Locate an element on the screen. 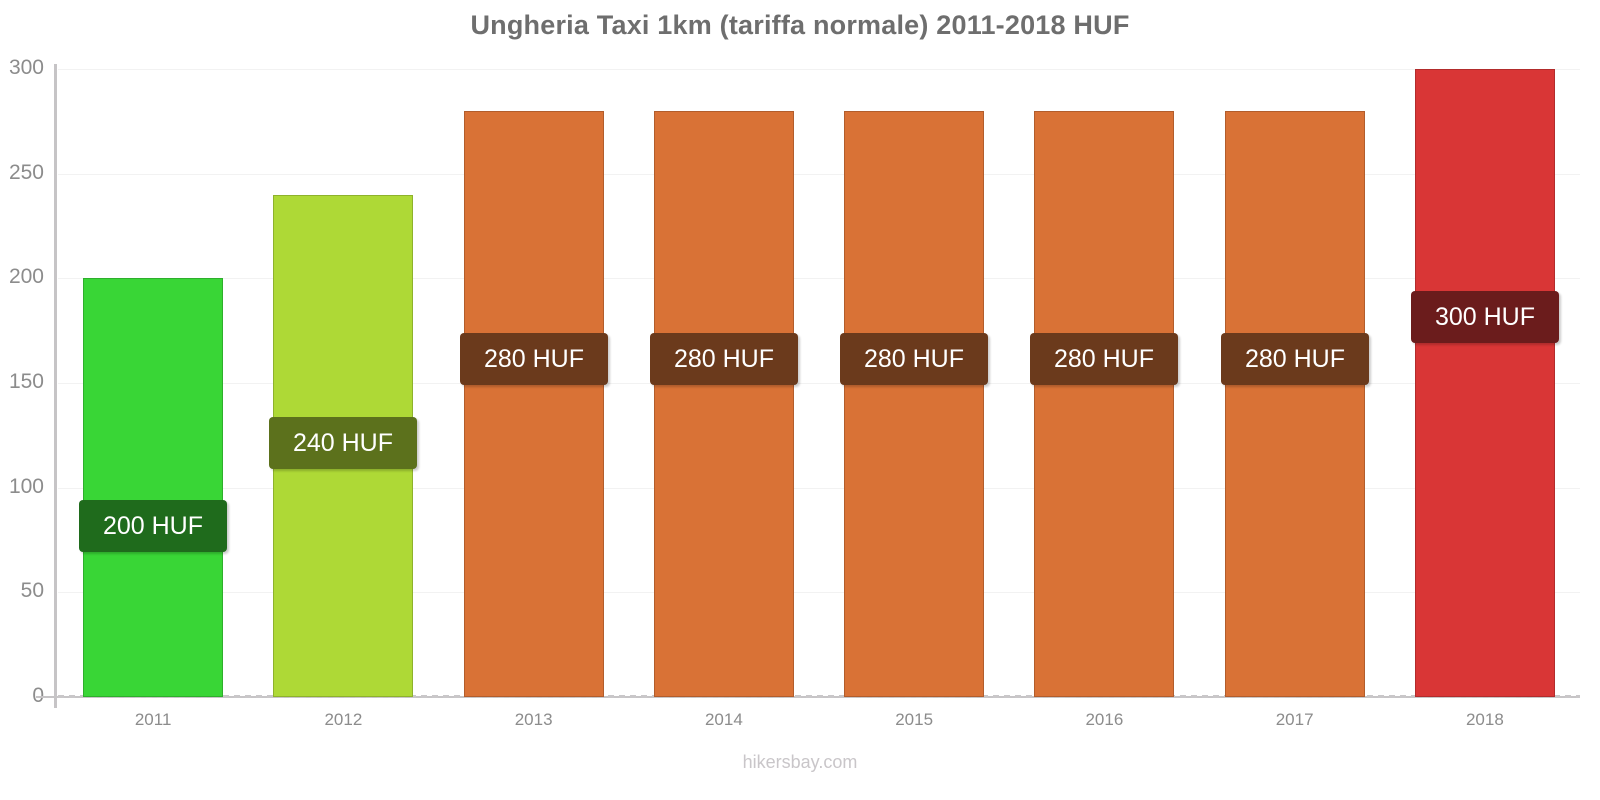  y-axis-tick-label: 100 is located at coordinates (26, 486).